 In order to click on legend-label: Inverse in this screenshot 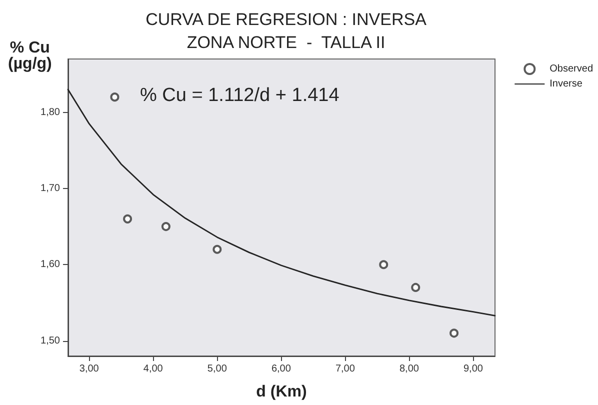, I will do `click(566, 84)`.